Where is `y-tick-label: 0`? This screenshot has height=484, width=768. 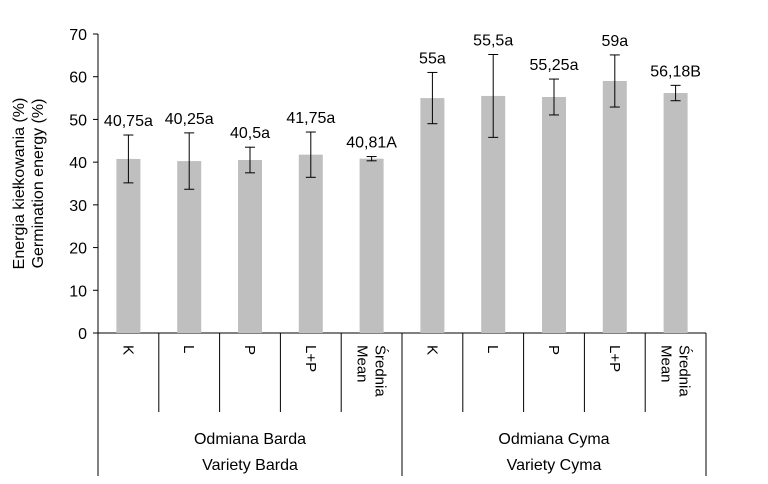 y-tick-label: 0 is located at coordinates (82, 334).